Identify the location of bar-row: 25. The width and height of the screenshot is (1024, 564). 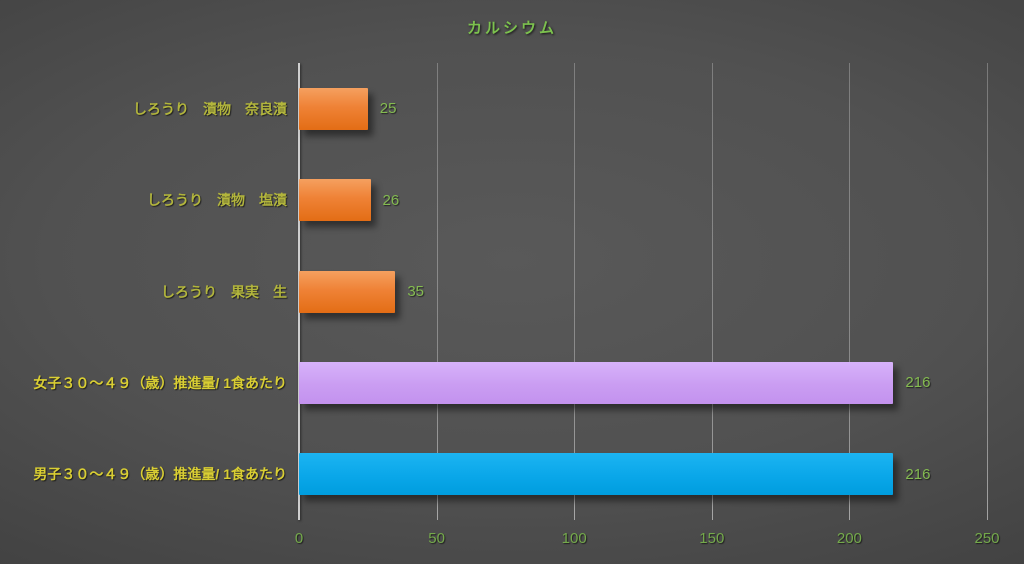
(643, 108).